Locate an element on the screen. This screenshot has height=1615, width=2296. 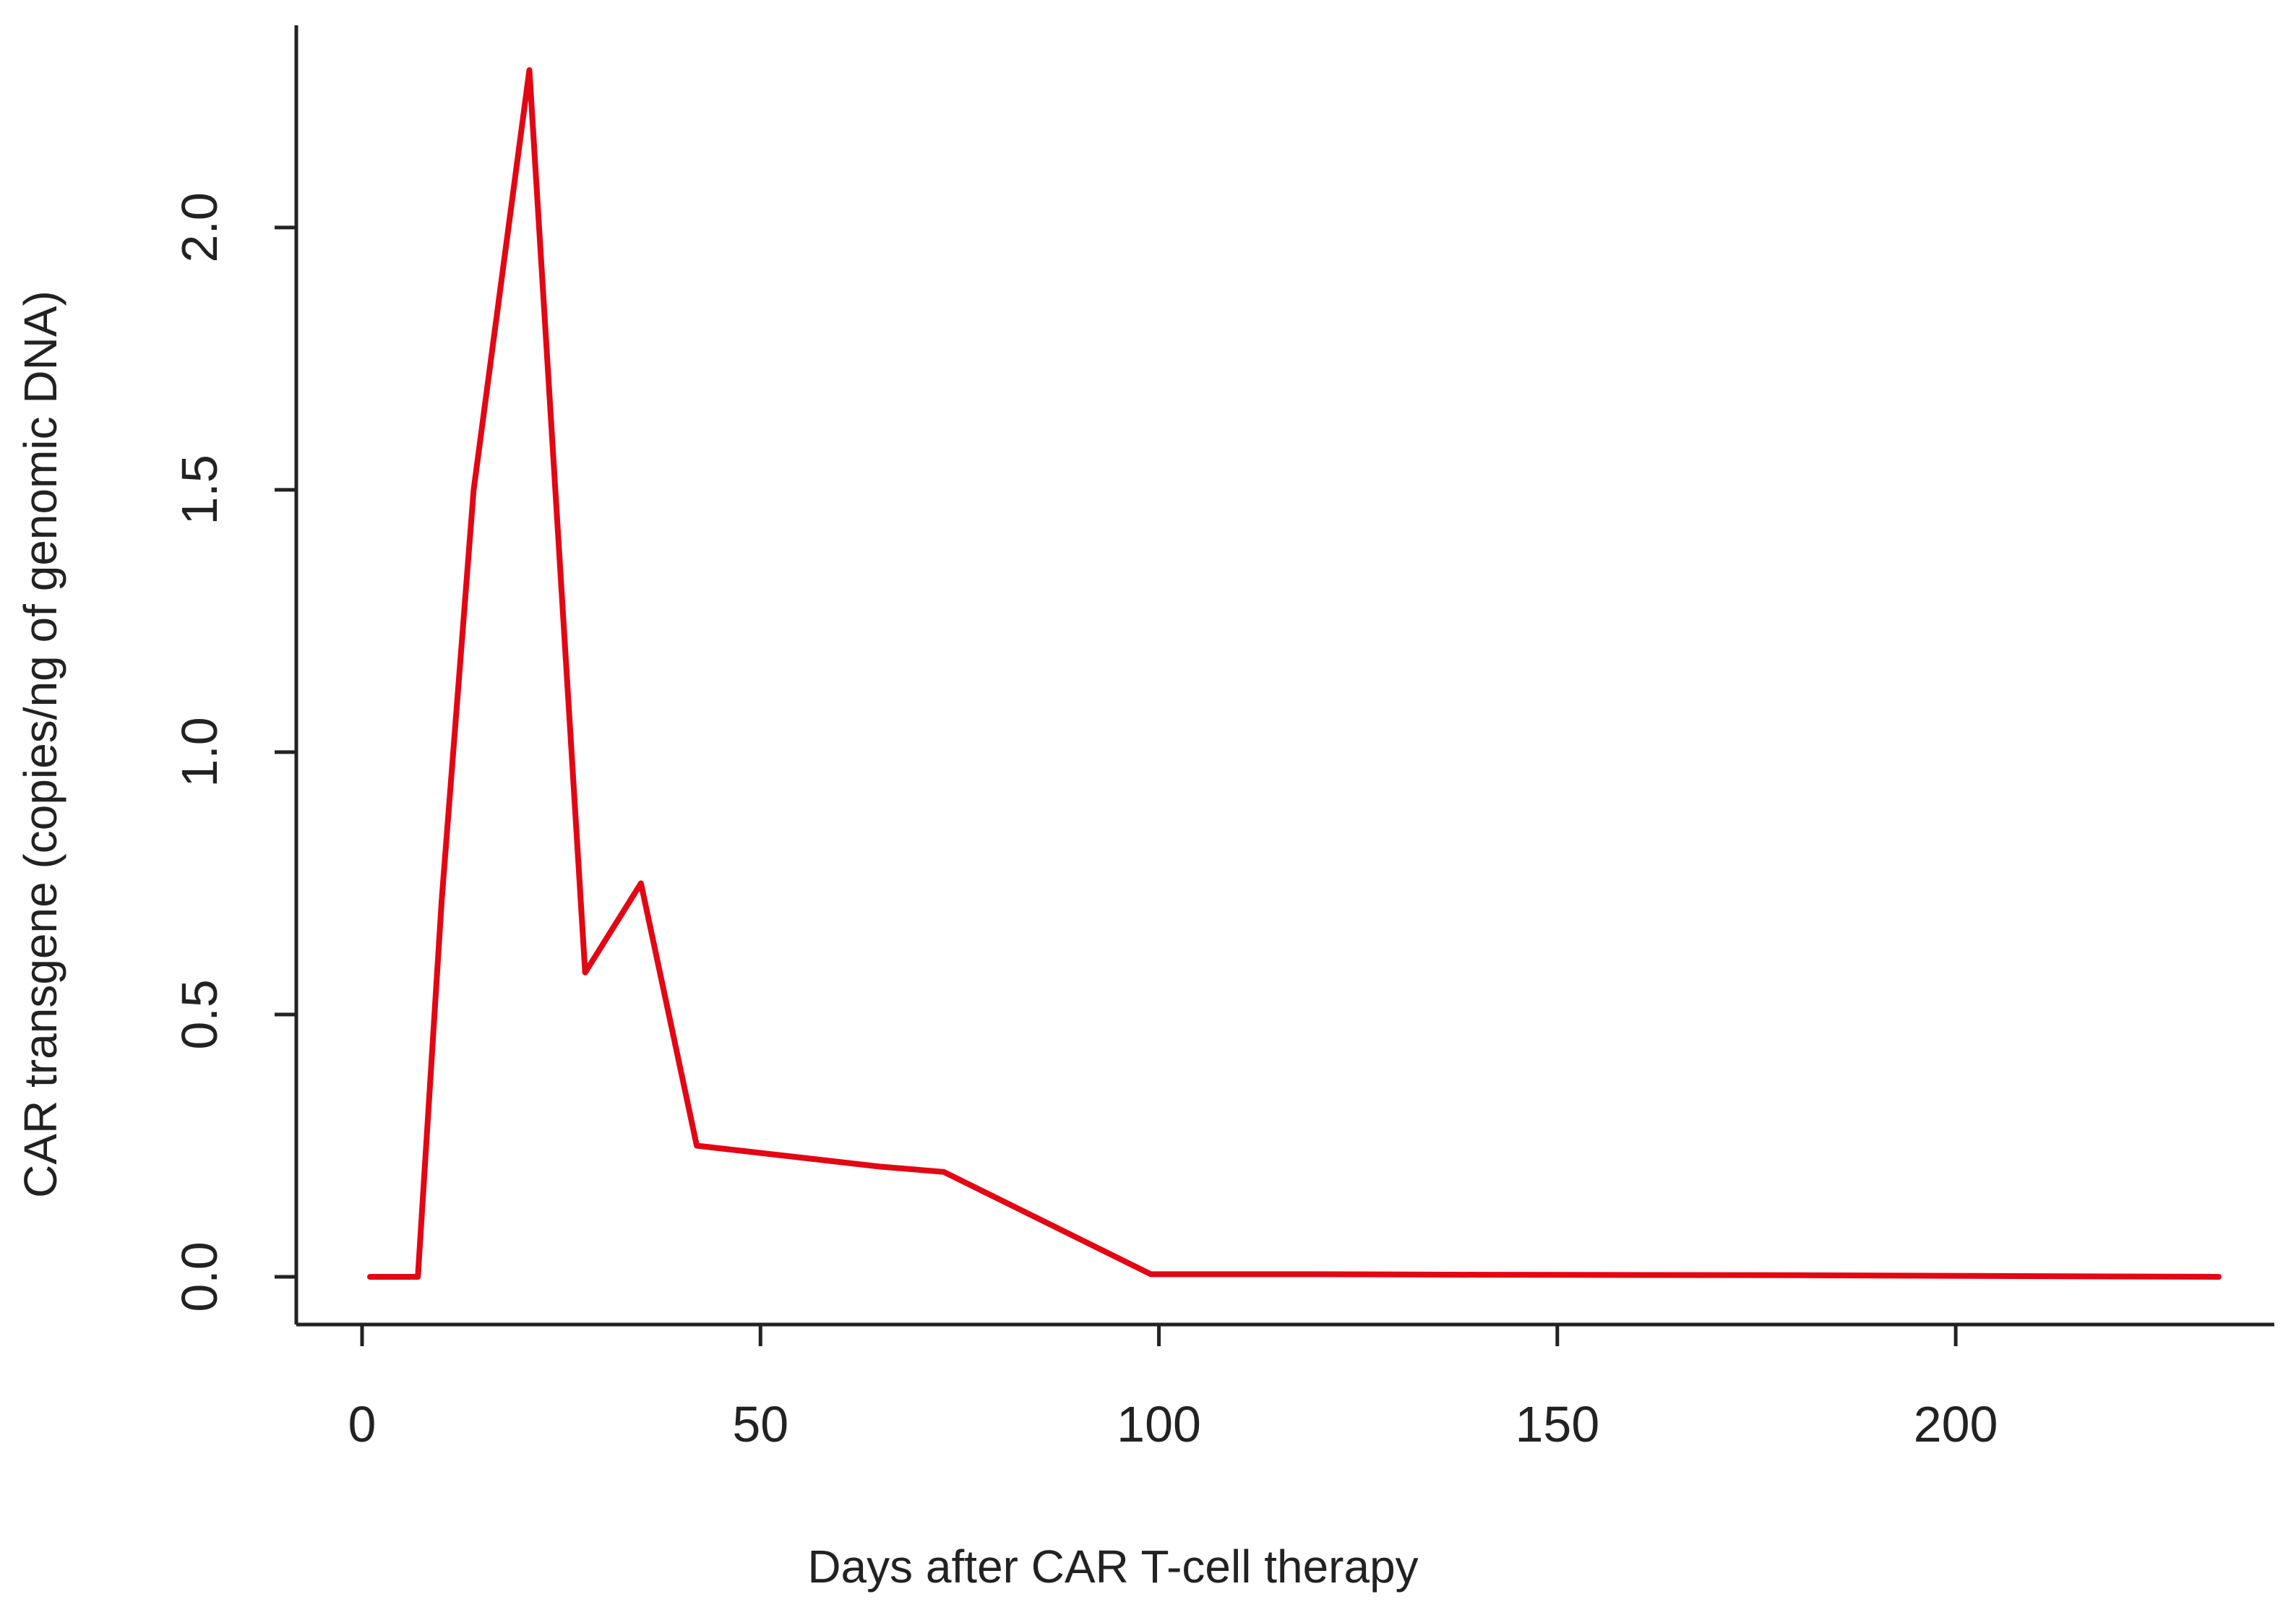
y-tick-label: 1.5 is located at coordinates (199, 490).